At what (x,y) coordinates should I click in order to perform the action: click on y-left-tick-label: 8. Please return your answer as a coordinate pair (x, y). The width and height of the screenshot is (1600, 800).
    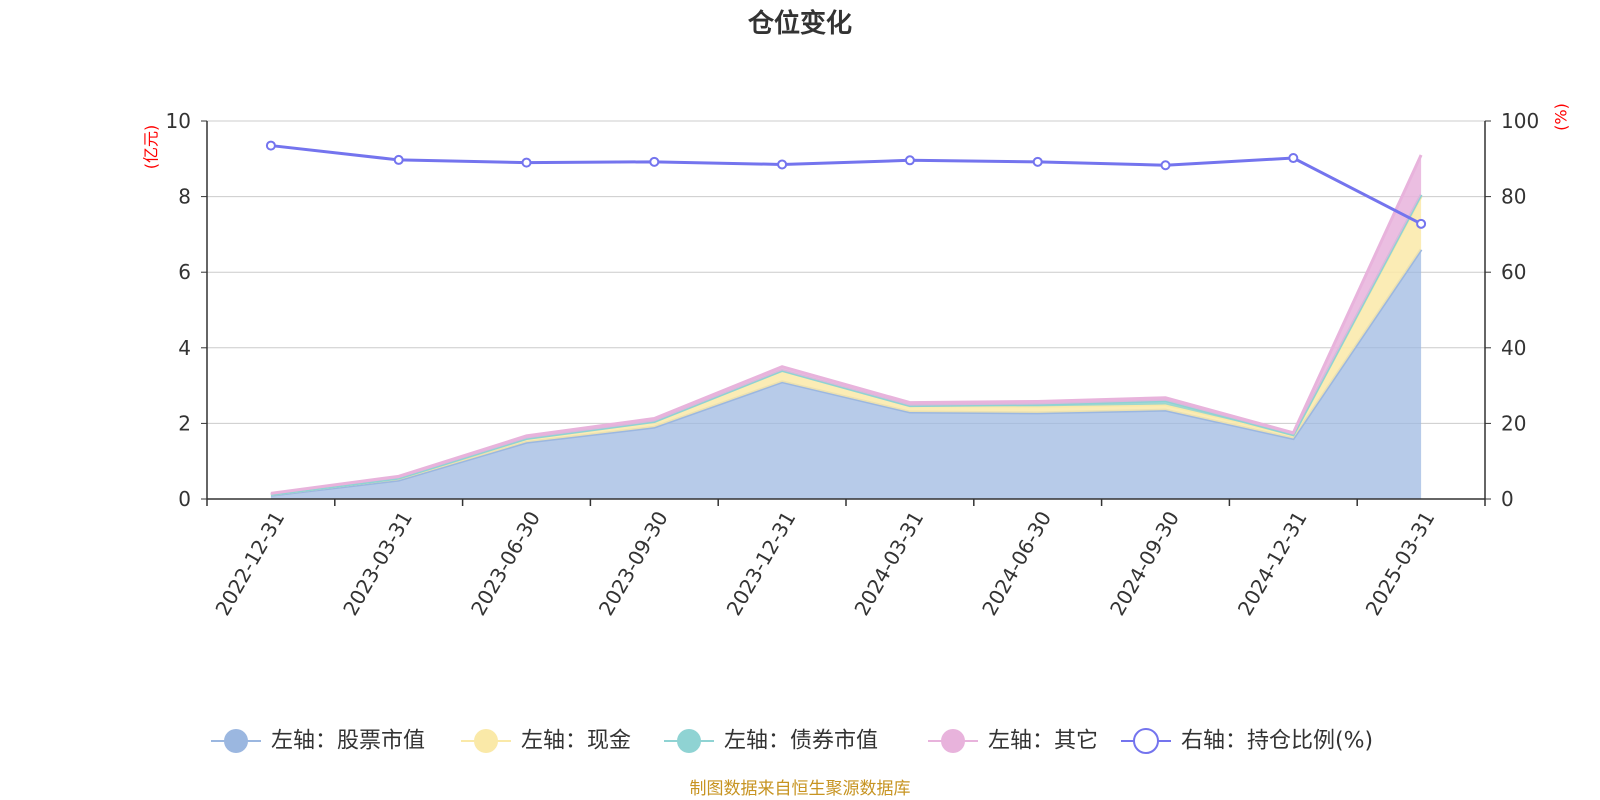
    Looking at the image, I should click on (184, 197).